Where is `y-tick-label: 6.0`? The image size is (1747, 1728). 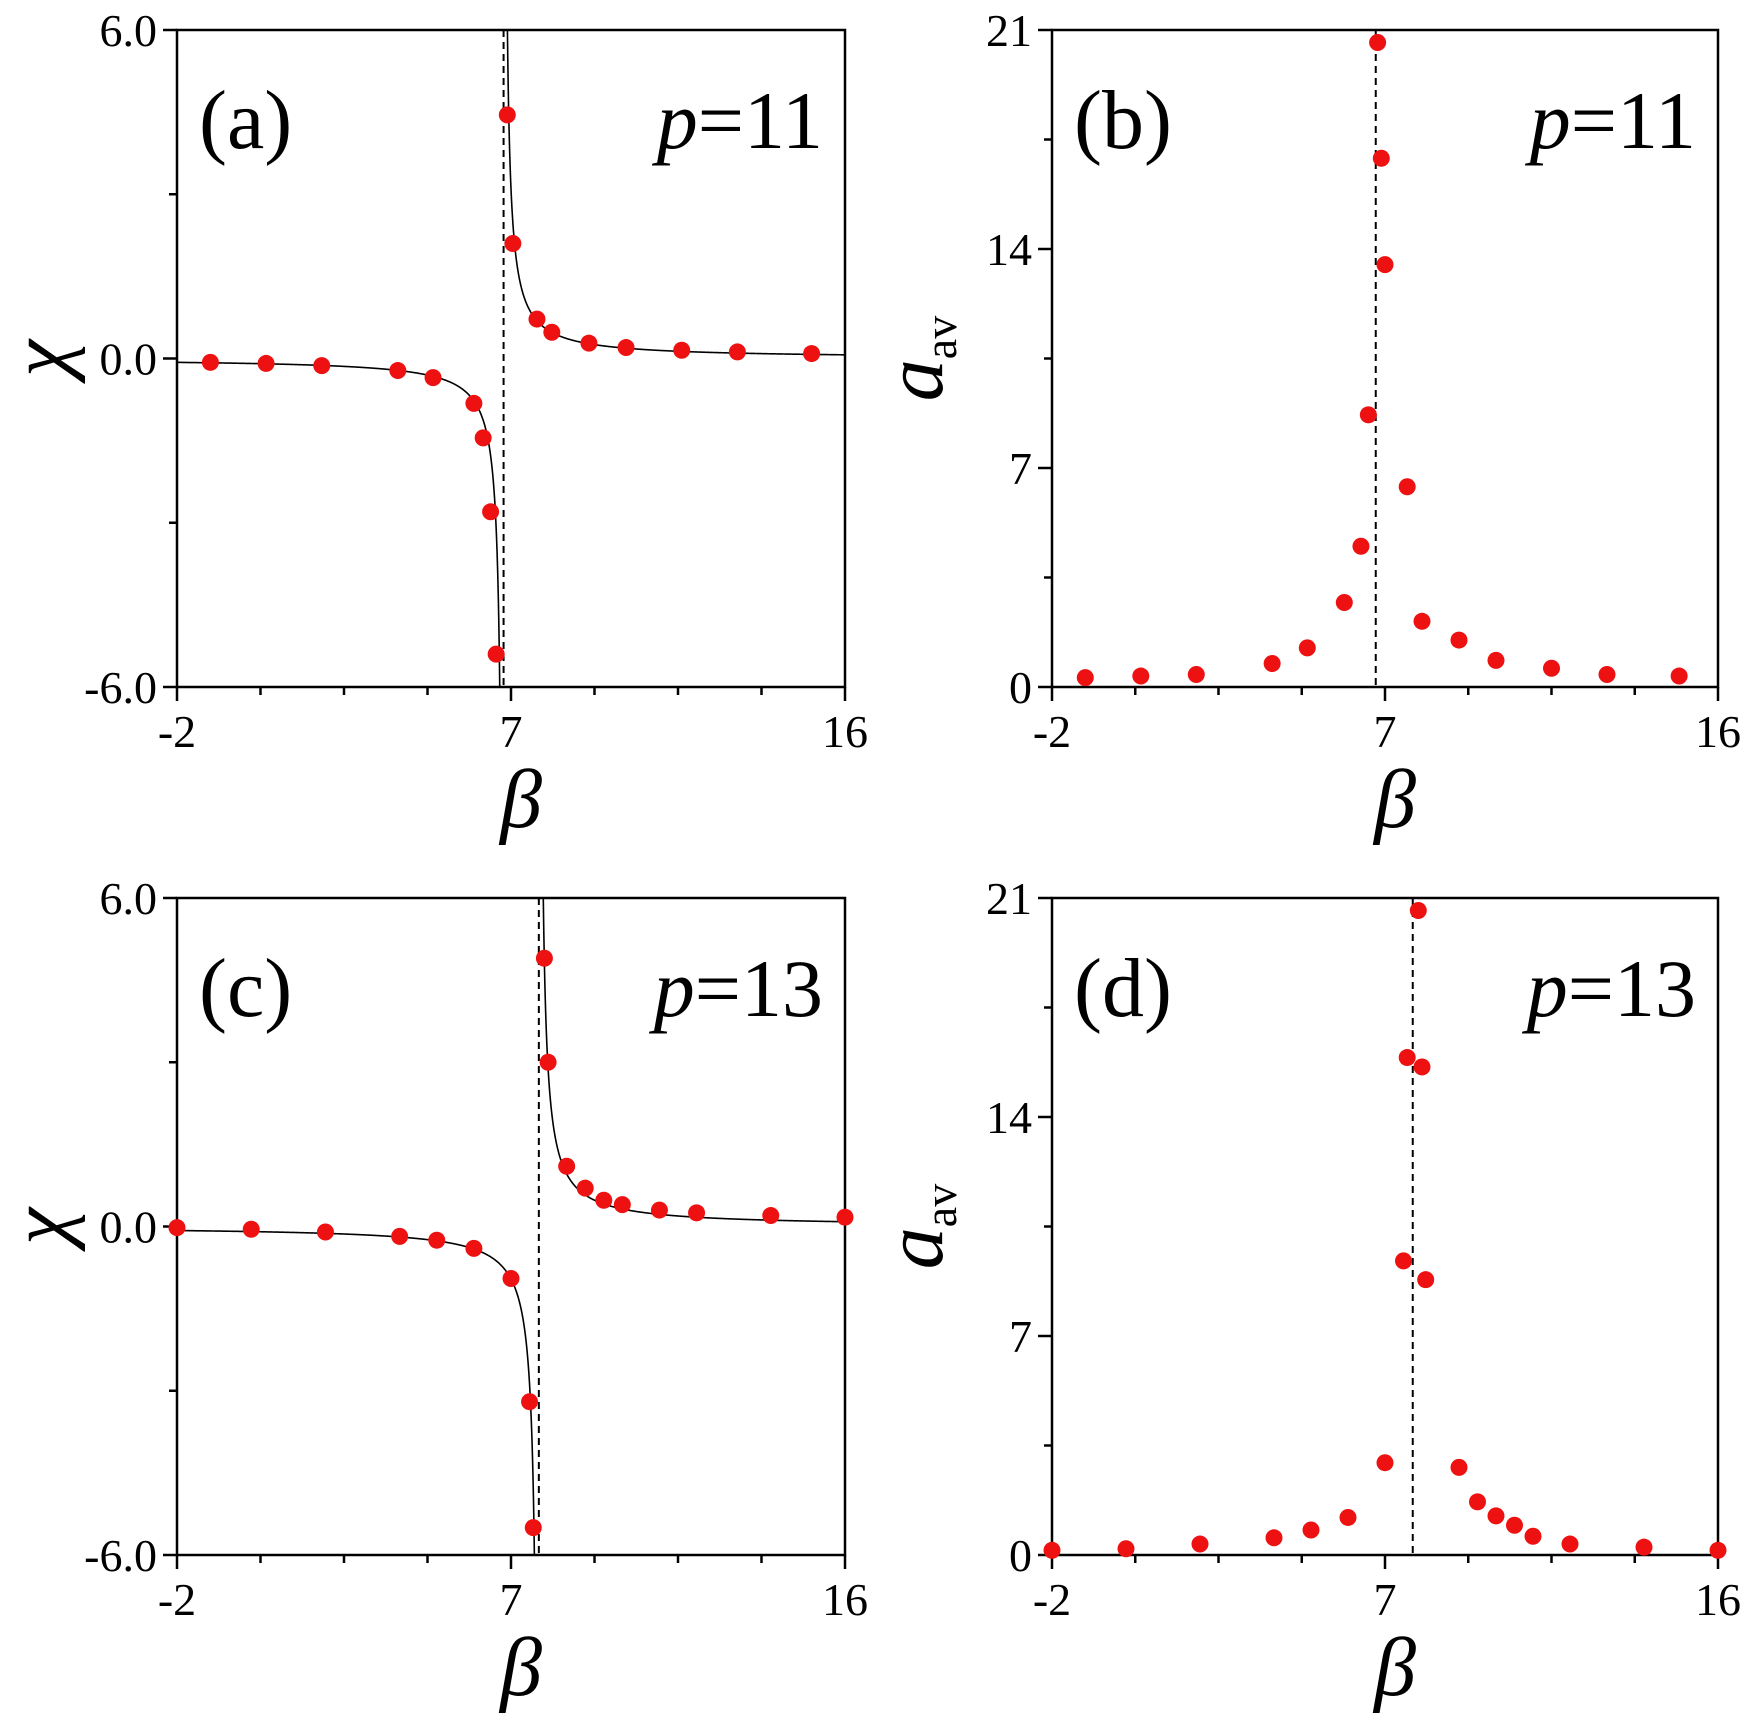
y-tick-label: 6.0 is located at coordinates (129, 30).